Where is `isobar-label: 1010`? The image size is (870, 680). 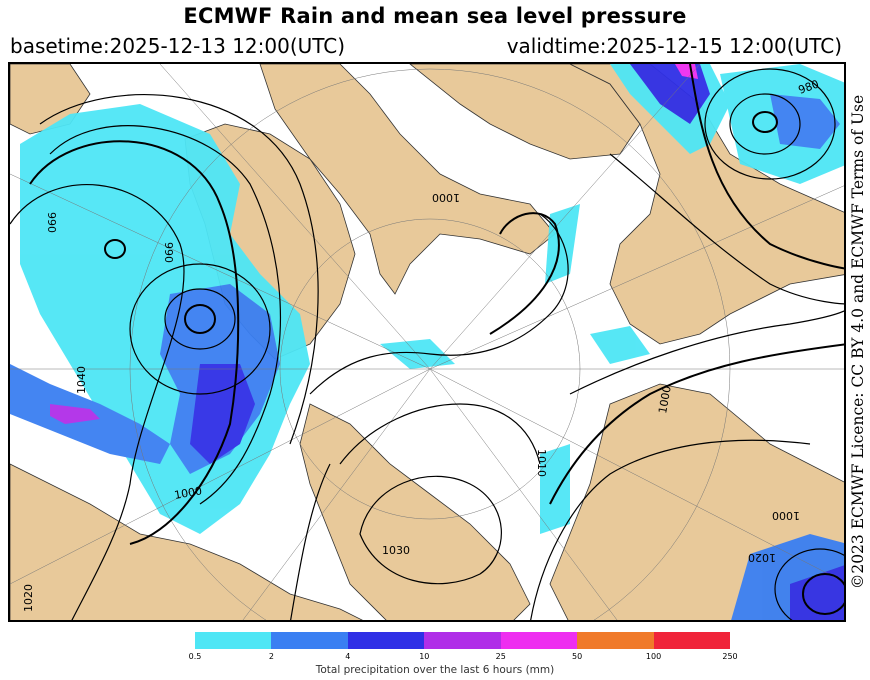 isobar-label: 1010 is located at coordinates (541, 463).